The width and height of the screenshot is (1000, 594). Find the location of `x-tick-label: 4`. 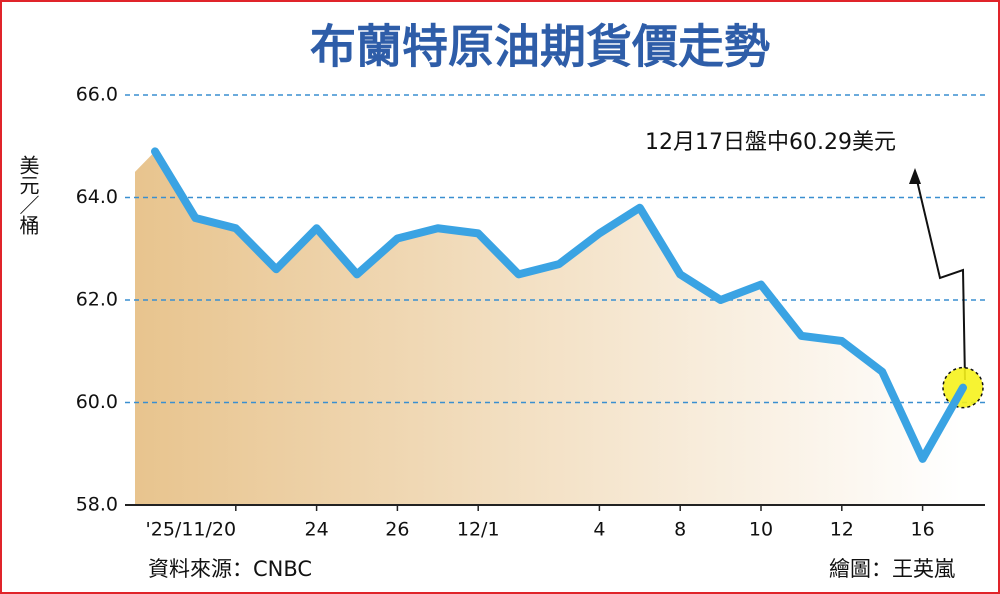

x-tick-label: 4 is located at coordinates (599, 530).